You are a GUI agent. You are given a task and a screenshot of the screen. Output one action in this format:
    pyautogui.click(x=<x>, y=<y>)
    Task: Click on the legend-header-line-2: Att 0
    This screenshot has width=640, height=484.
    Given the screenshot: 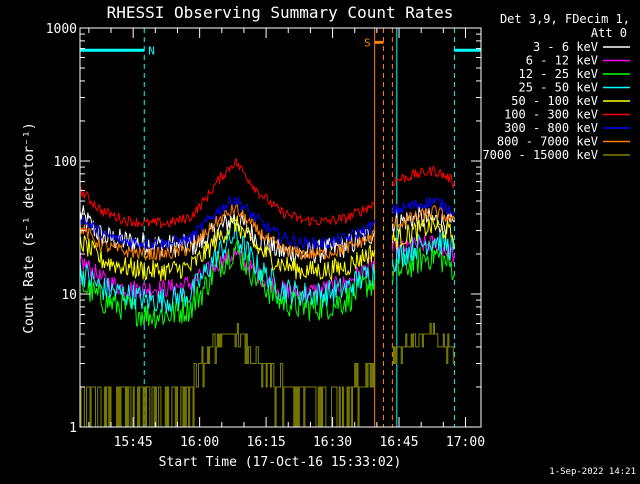 What is the action you would take?
    pyautogui.click(x=609, y=33)
    